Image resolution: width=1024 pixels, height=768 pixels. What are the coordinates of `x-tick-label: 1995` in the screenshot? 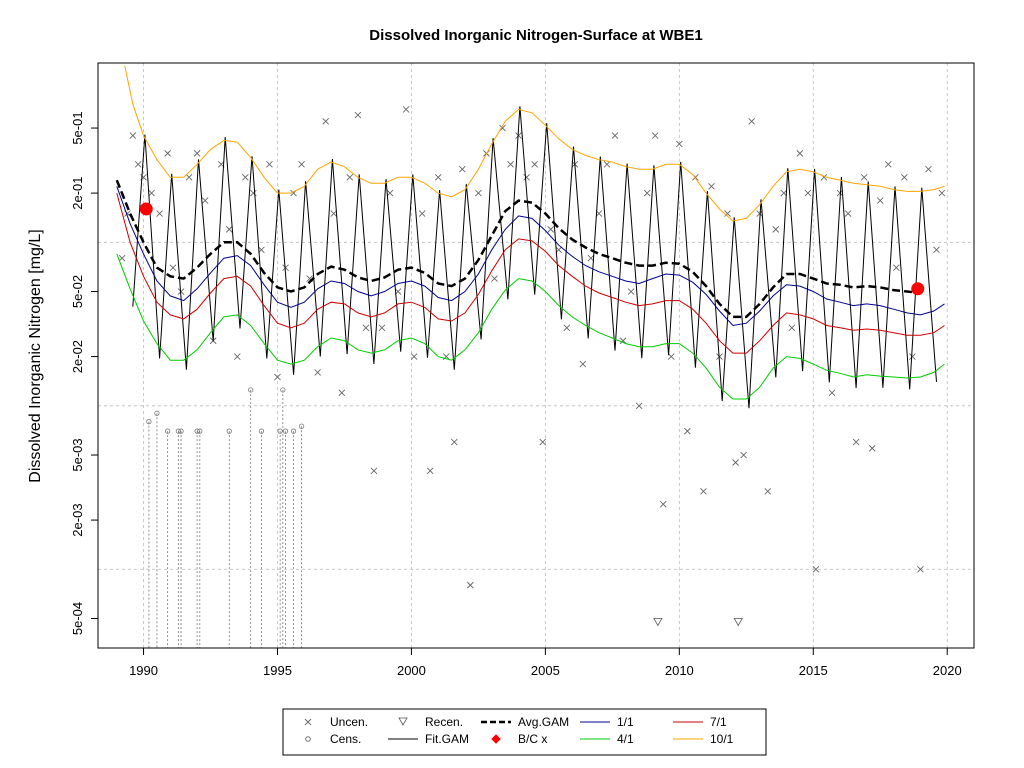 It's located at (277, 670).